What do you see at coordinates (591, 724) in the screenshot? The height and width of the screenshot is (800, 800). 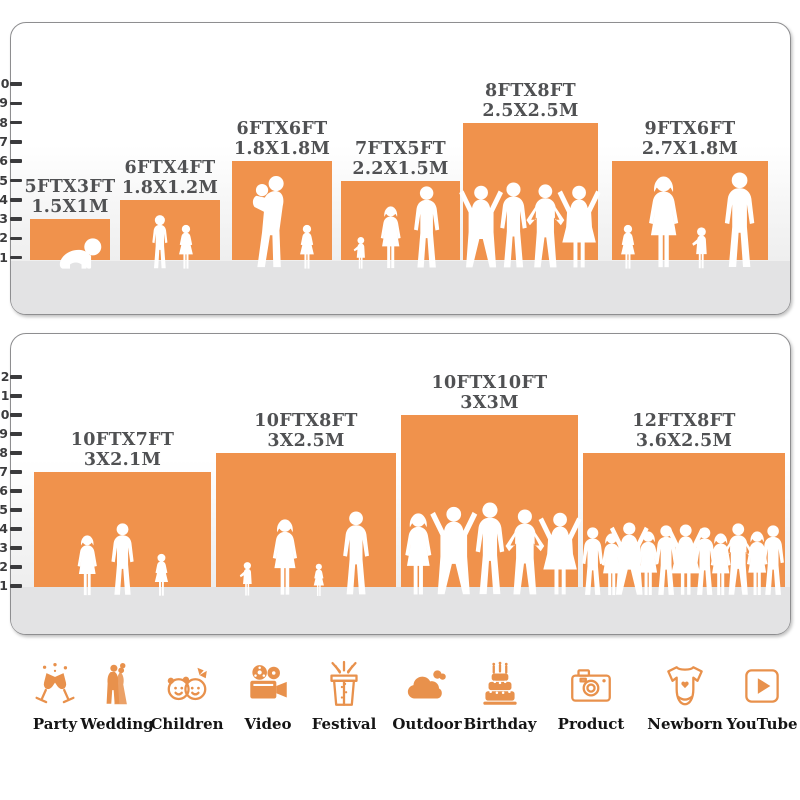 I see `category-label: Product` at bounding box center [591, 724].